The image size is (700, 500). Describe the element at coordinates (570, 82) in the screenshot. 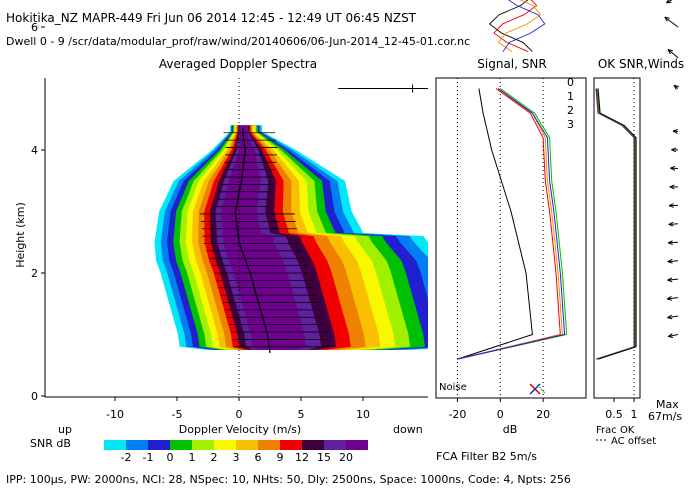

I see `beam-label-0: 0` at that location.